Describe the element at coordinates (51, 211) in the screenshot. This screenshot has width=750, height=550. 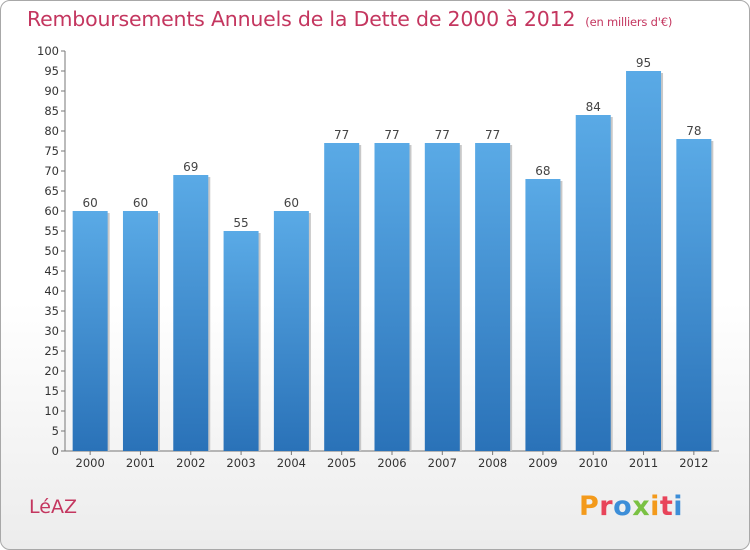
I see `y-tick-label: 60` at that location.